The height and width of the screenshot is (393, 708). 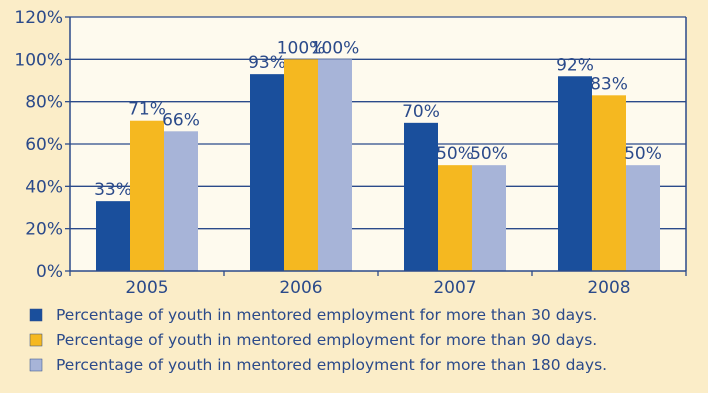 What do you see at coordinates (421, 112) in the screenshot?
I see `data-label: 70%` at bounding box center [421, 112].